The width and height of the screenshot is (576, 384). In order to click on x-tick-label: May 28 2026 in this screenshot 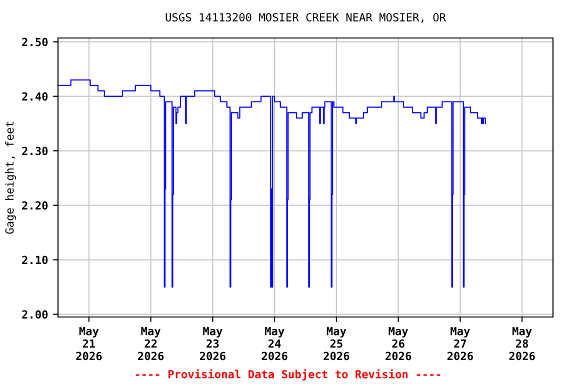, I will do `click(522, 343)`.